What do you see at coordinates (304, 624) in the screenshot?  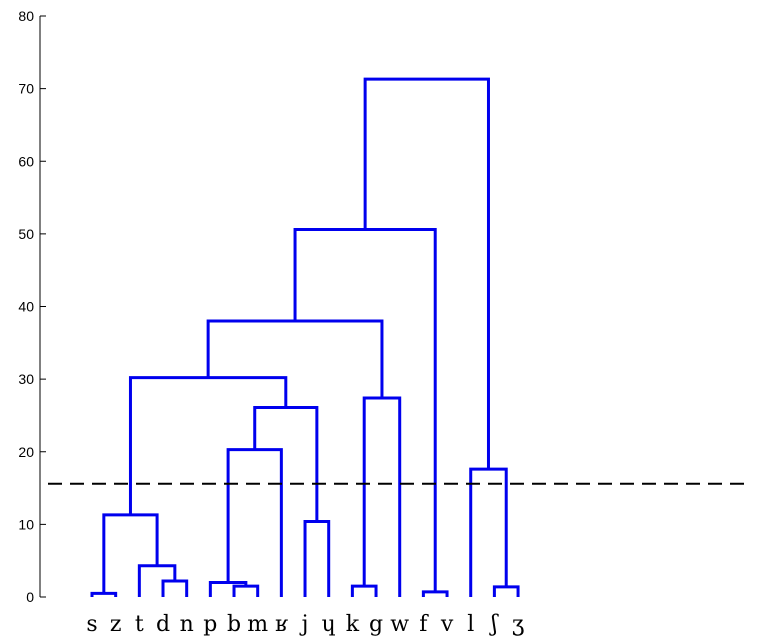 I see `leaf-label: j` at bounding box center [304, 624].